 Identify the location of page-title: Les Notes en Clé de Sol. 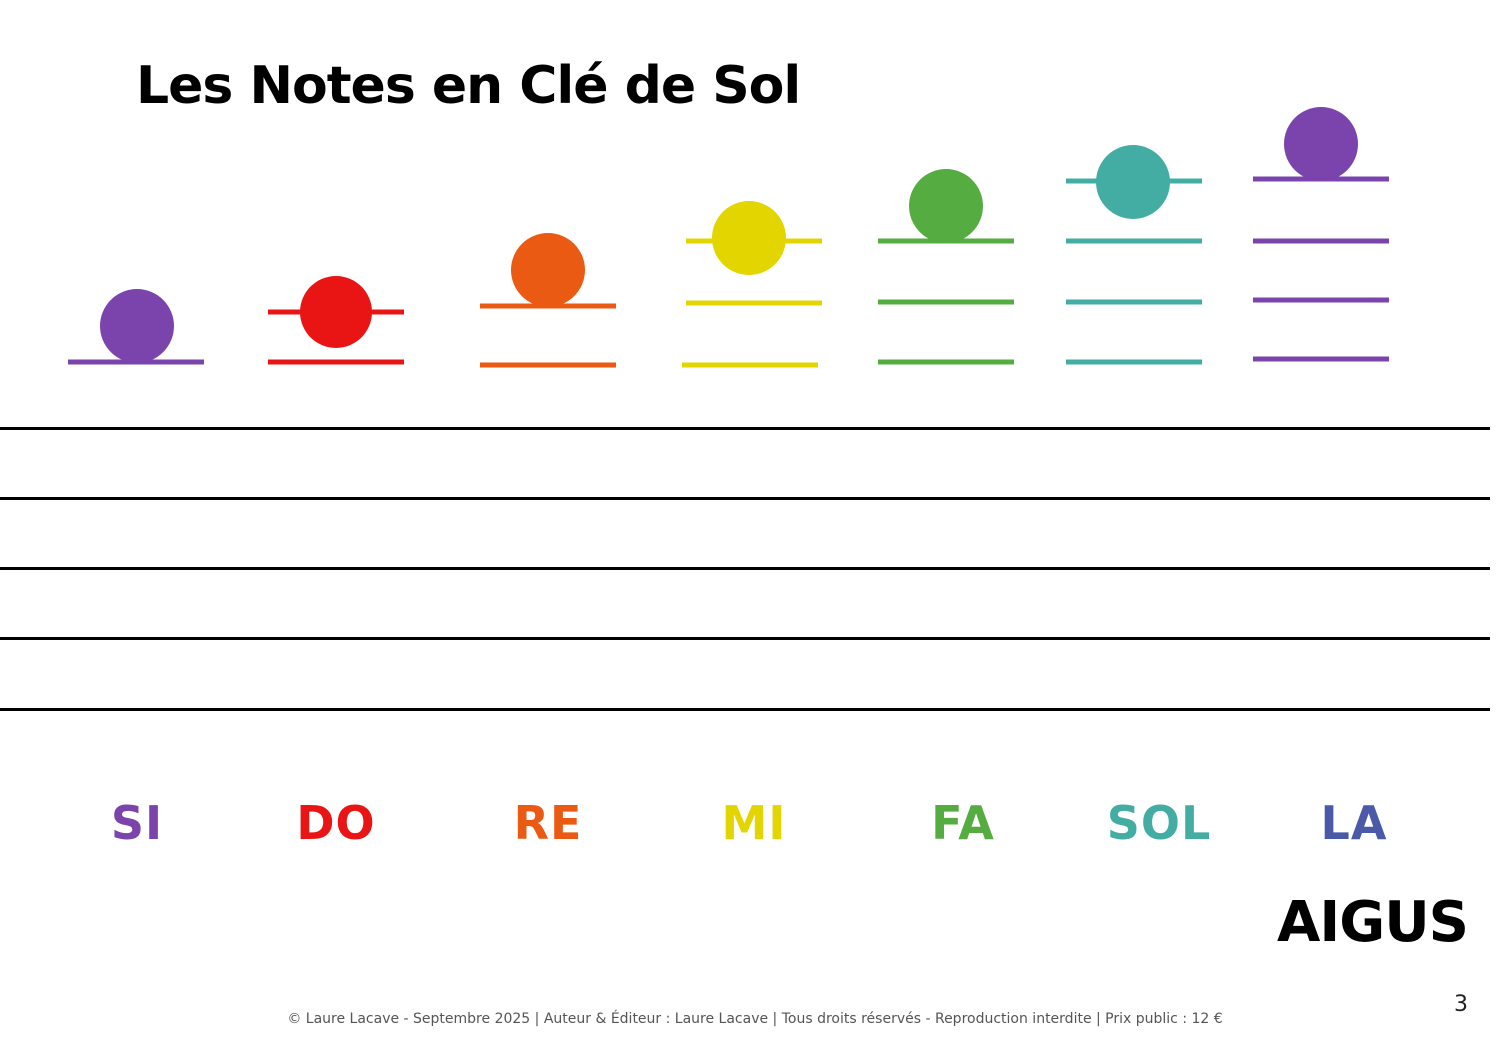
(468, 86).